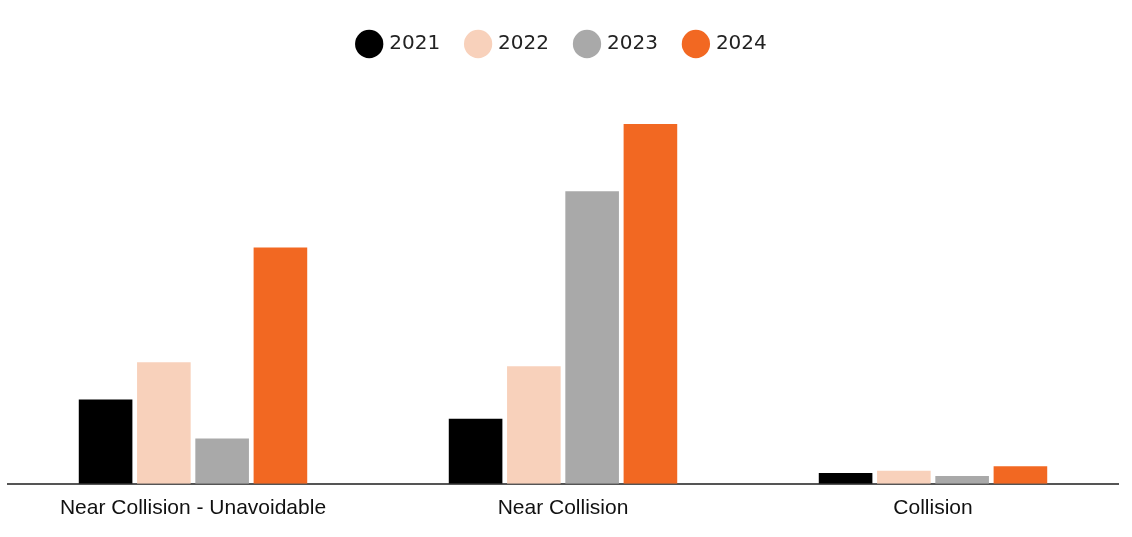 The image size is (1132, 537). I want to click on legend-label: 2024, so click(741, 42).